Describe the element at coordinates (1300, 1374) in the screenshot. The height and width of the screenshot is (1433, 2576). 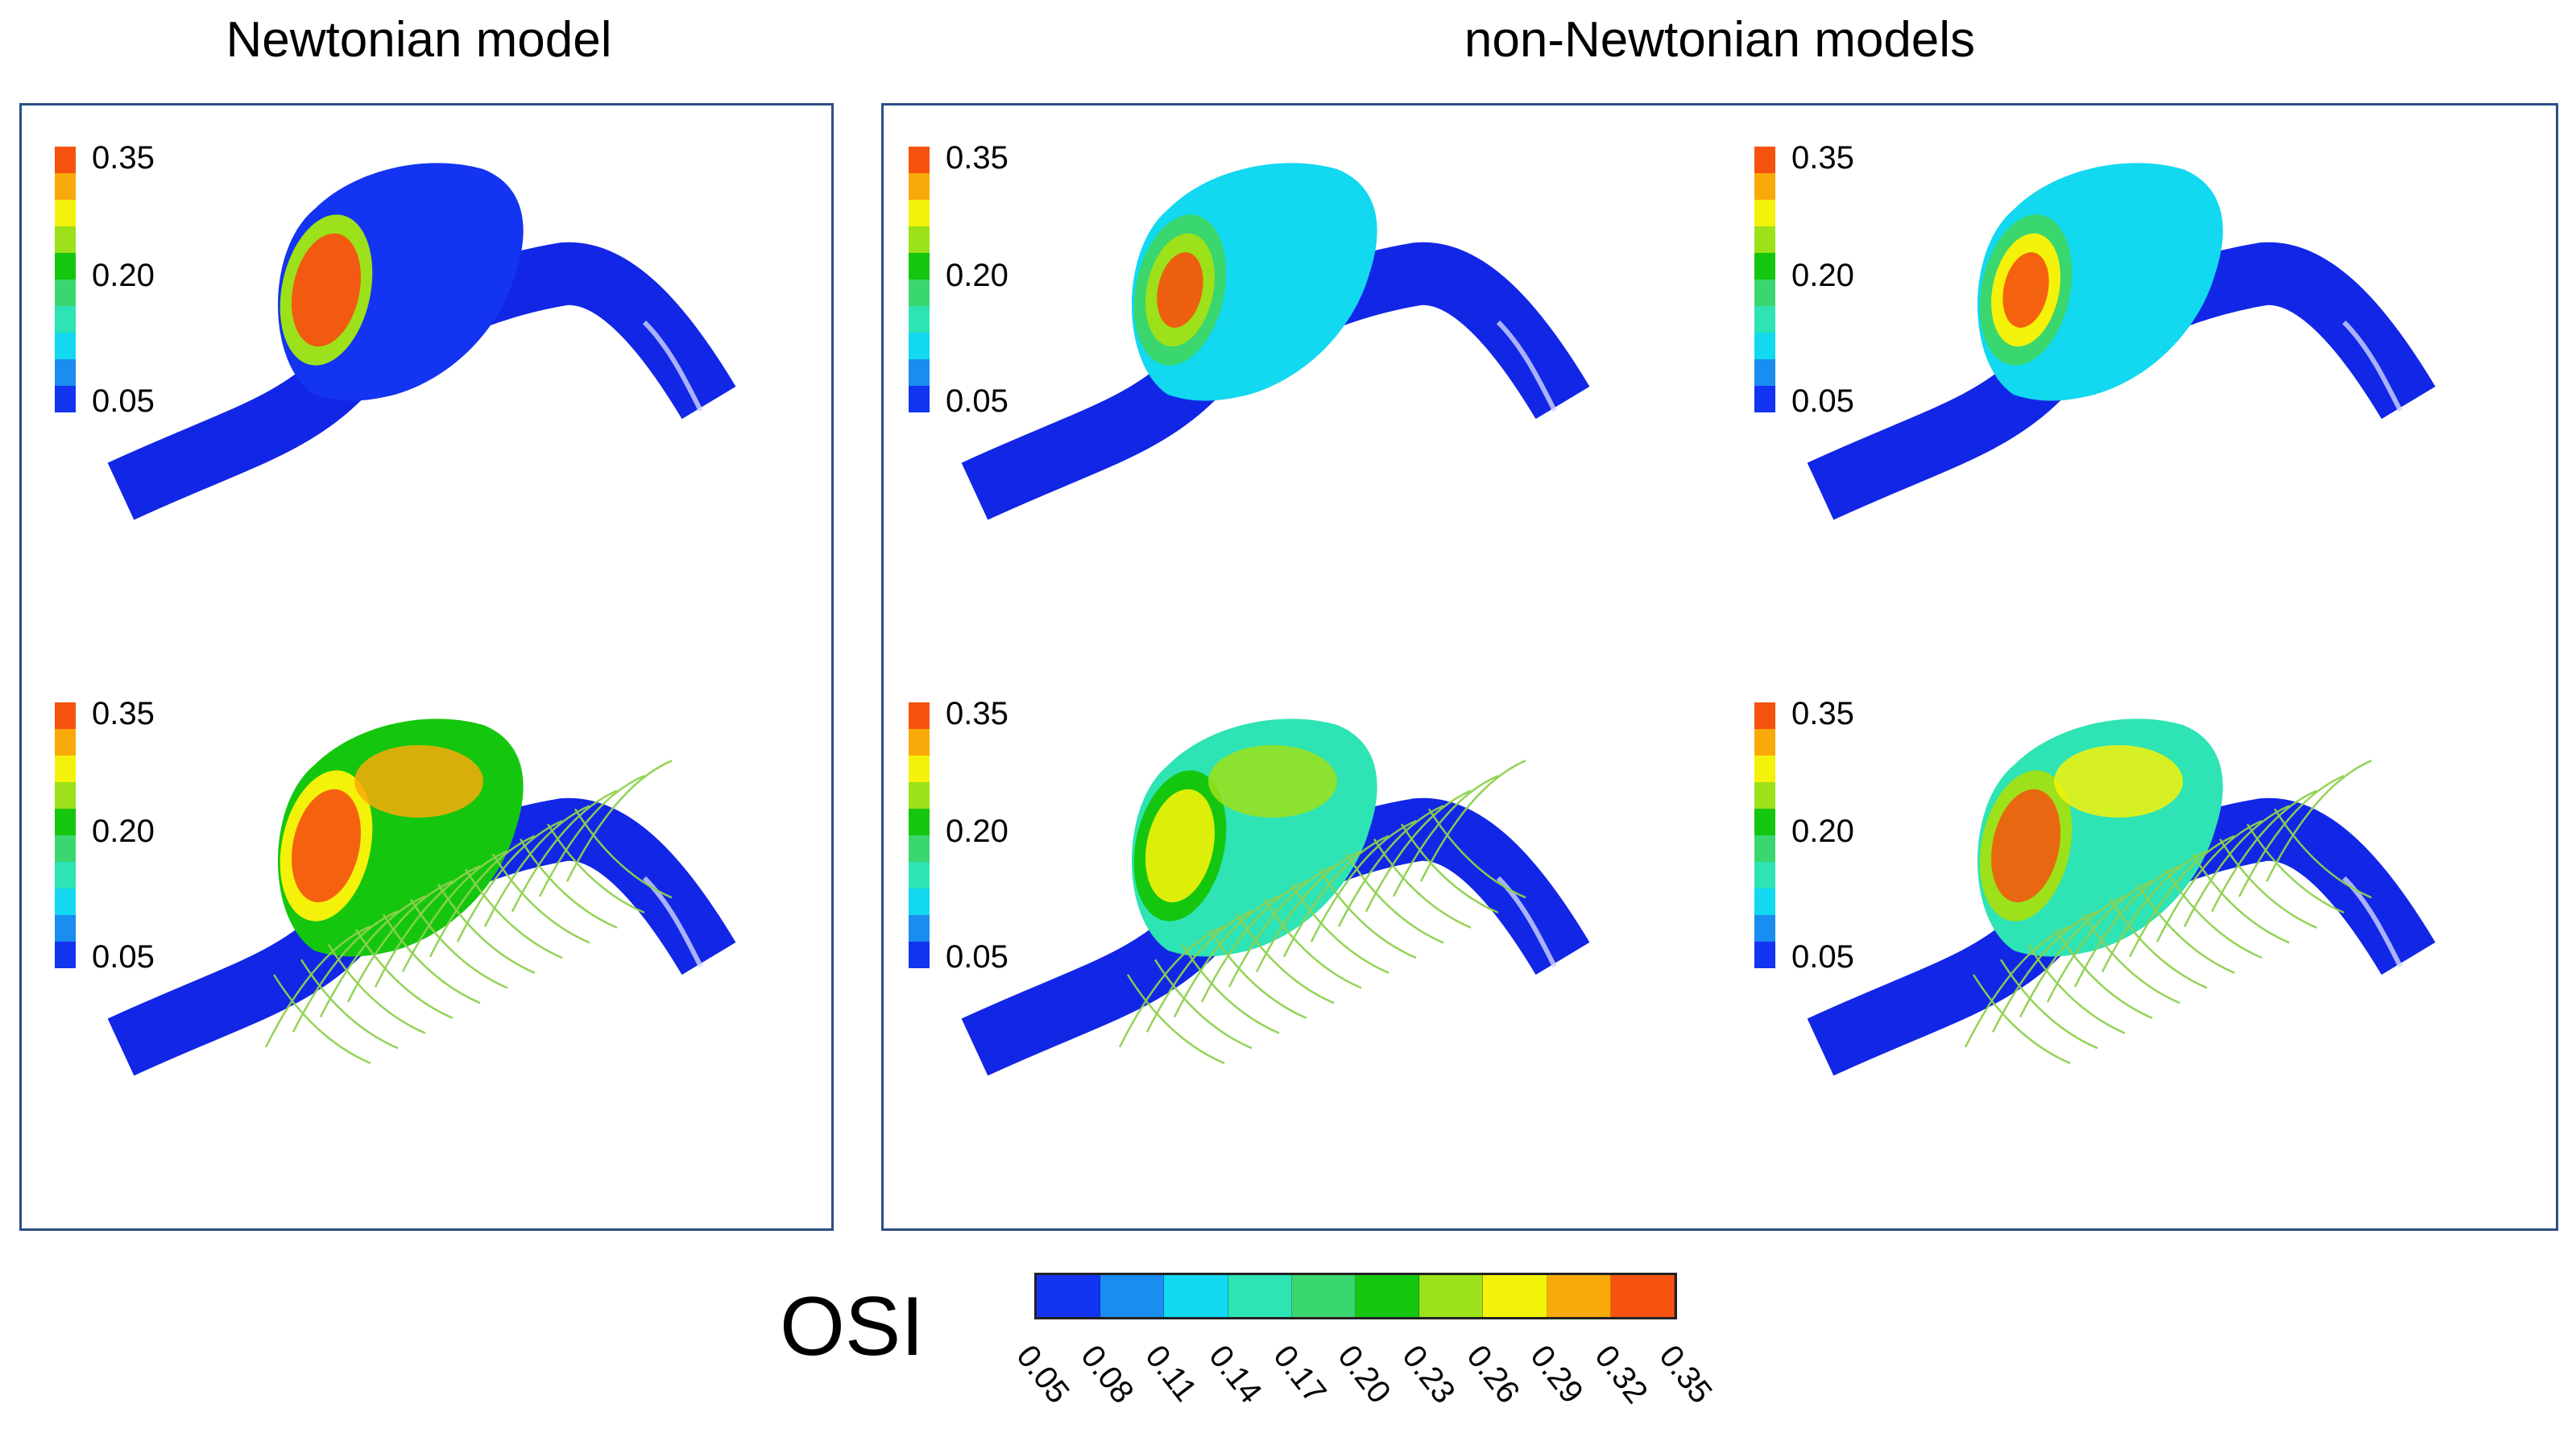
I see `osi-tick-label: 0.17` at that location.